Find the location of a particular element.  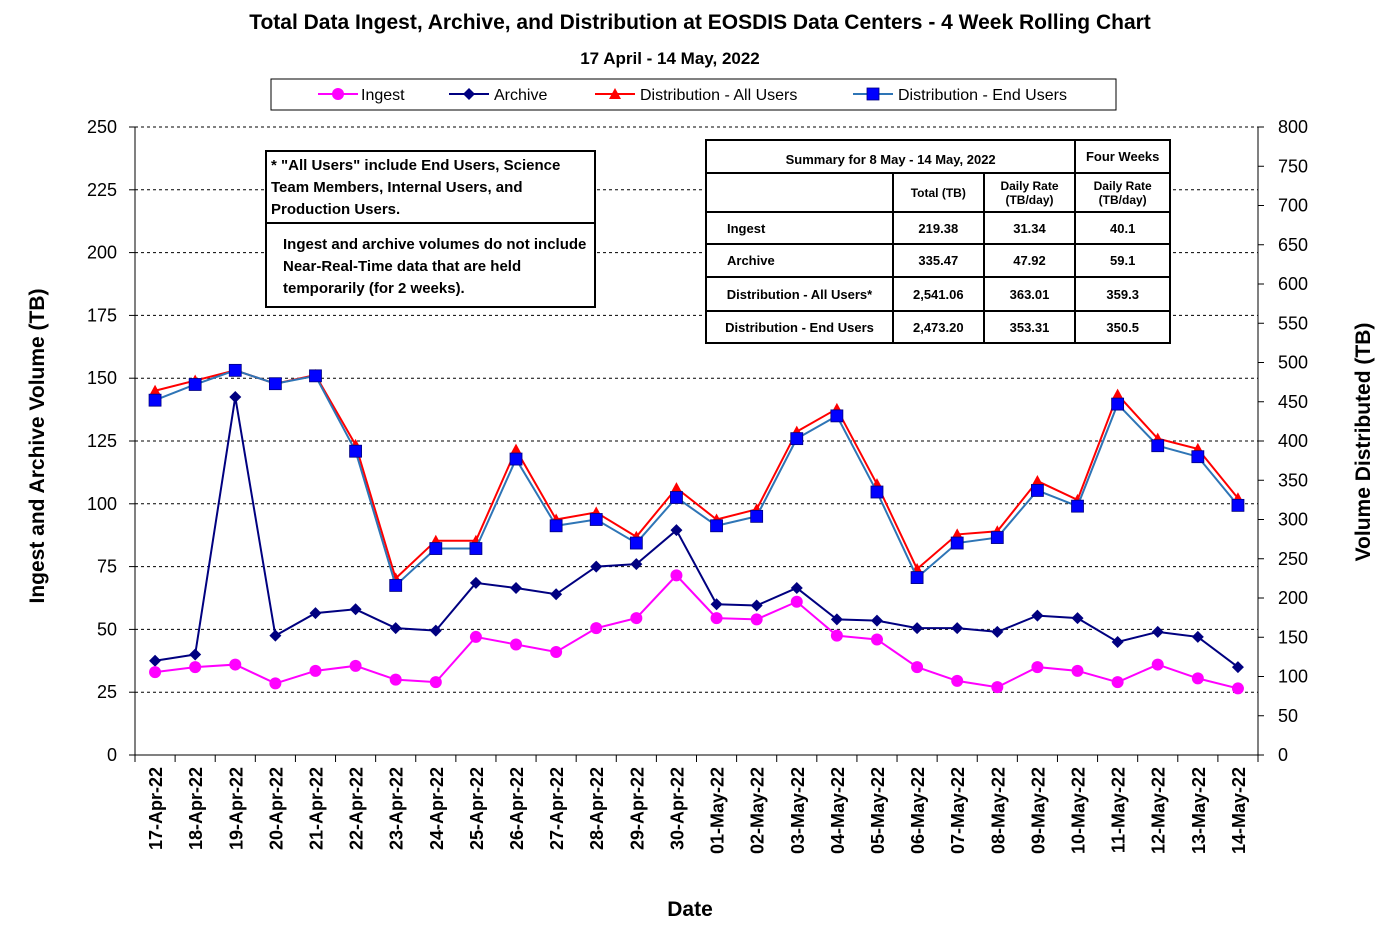

y2-tick-label: 0 is located at coordinates (1283, 755).